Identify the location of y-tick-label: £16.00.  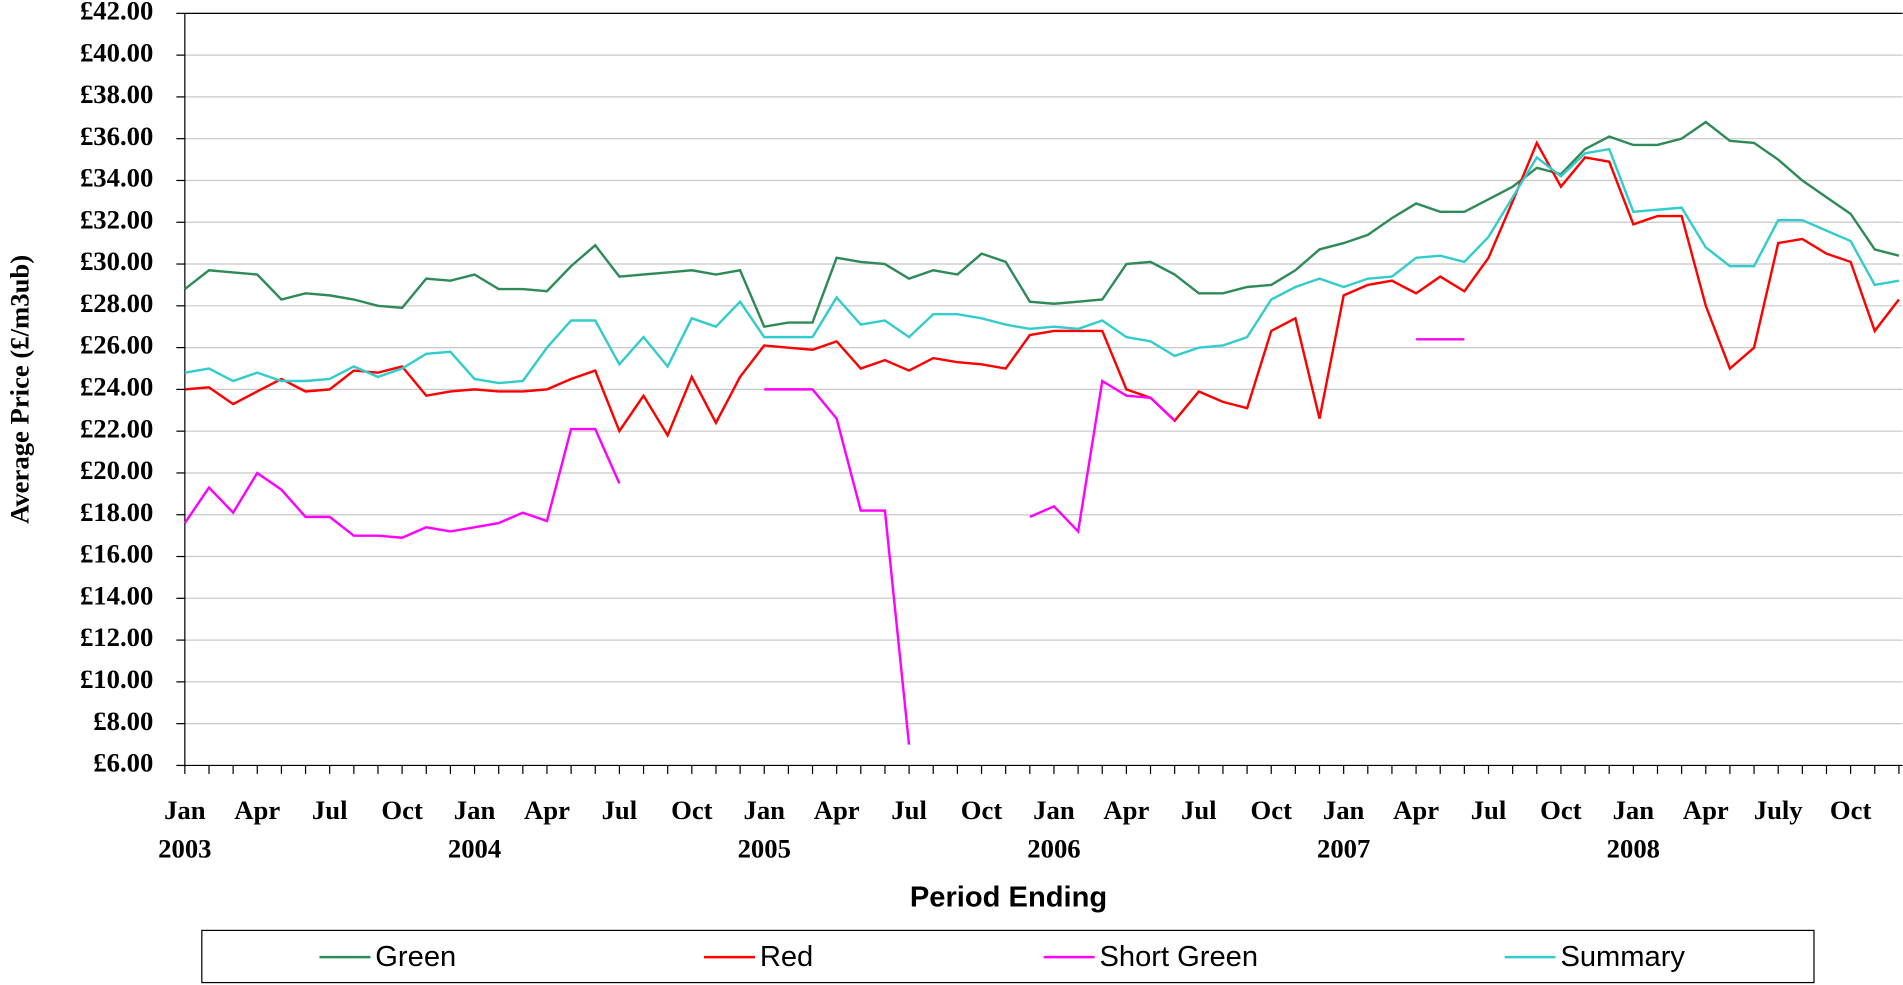
(116, 554).